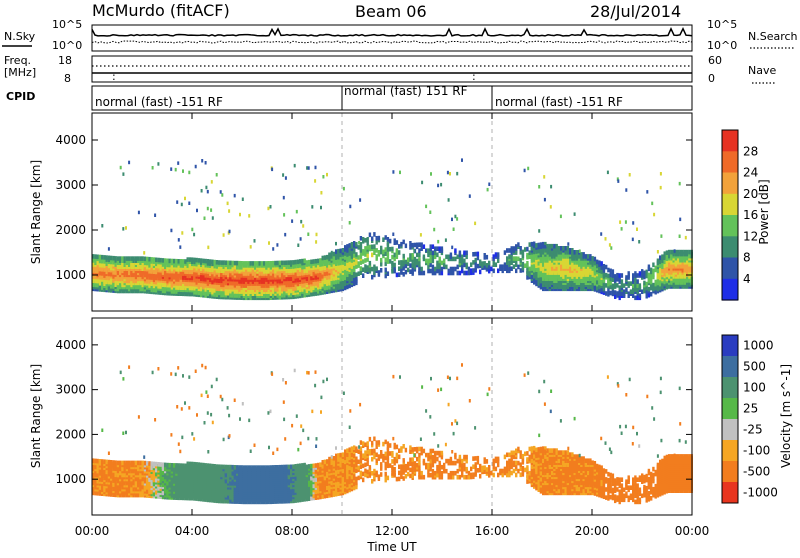  I want to click on nave-tick-bottom: 0, so click(711, 78).